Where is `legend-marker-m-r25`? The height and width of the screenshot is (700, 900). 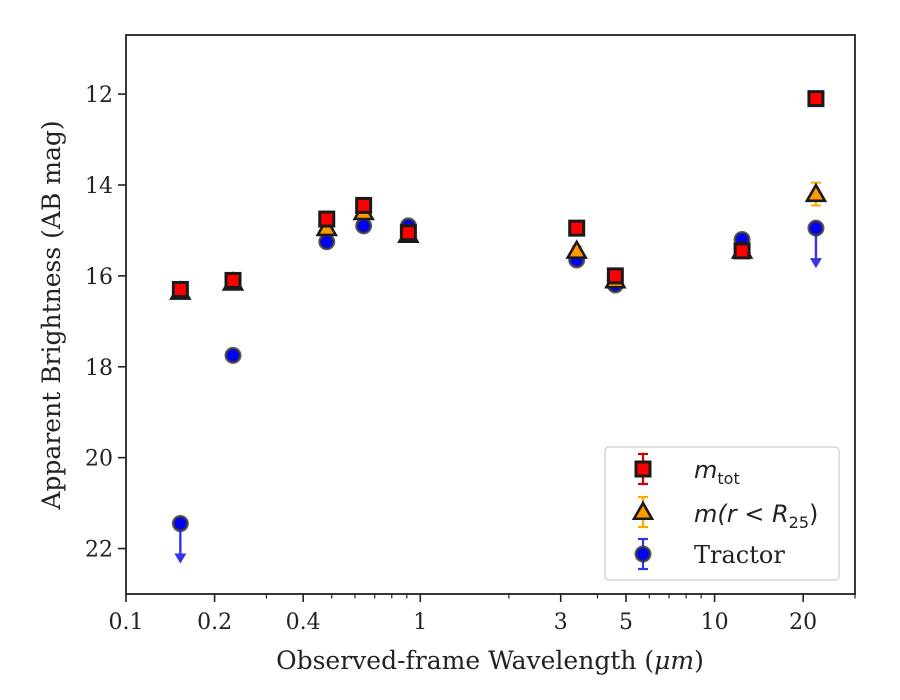
legend-marker-m-r25 is located at coordinates (643, 512).